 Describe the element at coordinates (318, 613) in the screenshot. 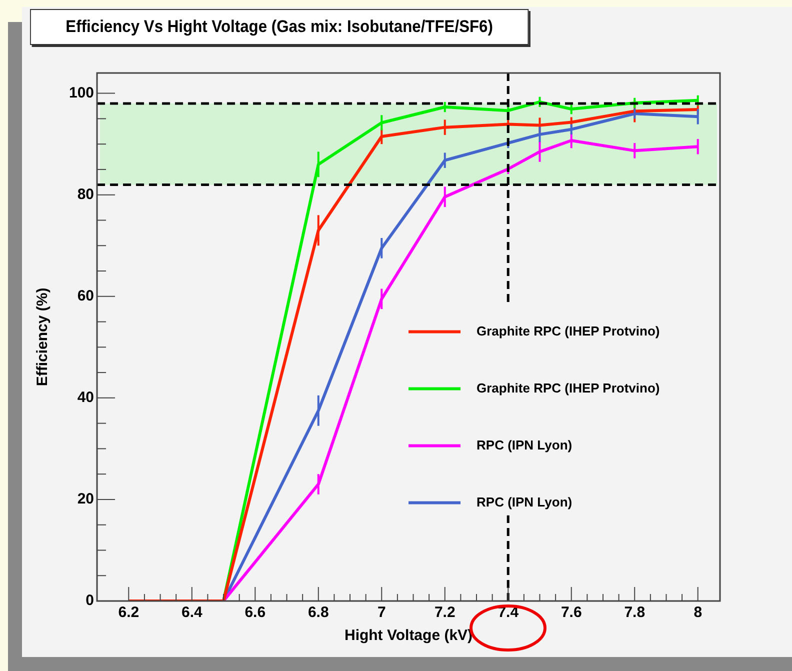

I see `x-tick-label: 6.8` at that location.